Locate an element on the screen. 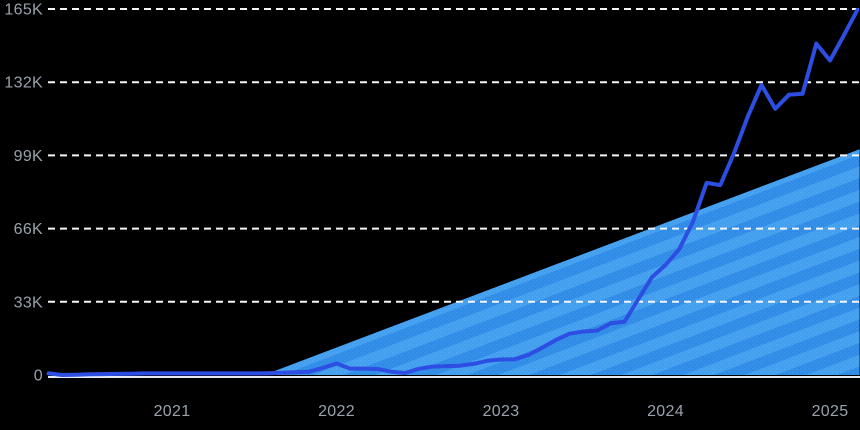 The height and width of the screenshot is (430, 860). x-tick-label: 2021 is located at coordinates (172, 411).